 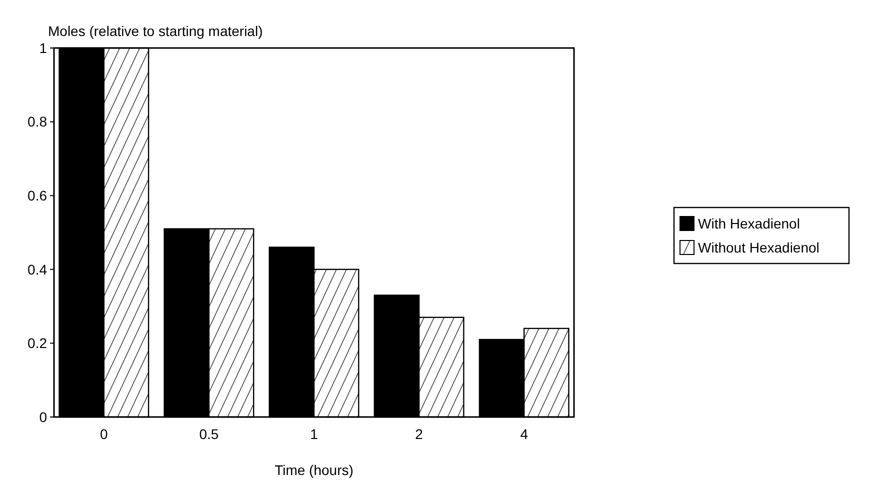 I want to click on x-tick-label: 0, so click(x=104, y=434).